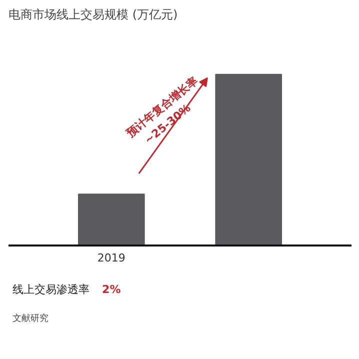 This screenshot has height=359, width=359. Describe the element at coordinates (51, 289) in the screenshot. I see `text: 线上交易渗透率` at that location.